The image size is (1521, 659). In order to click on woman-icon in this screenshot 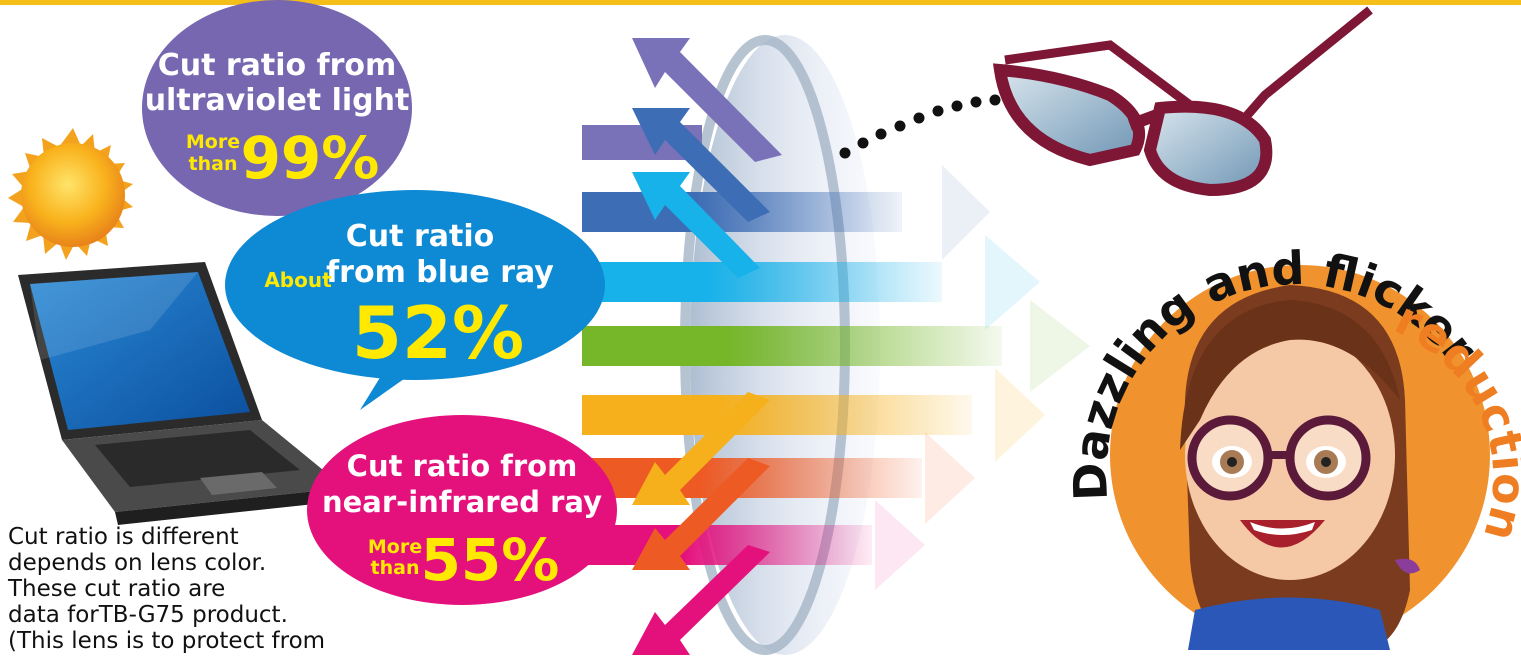, I will do `click(1300, 457)`.